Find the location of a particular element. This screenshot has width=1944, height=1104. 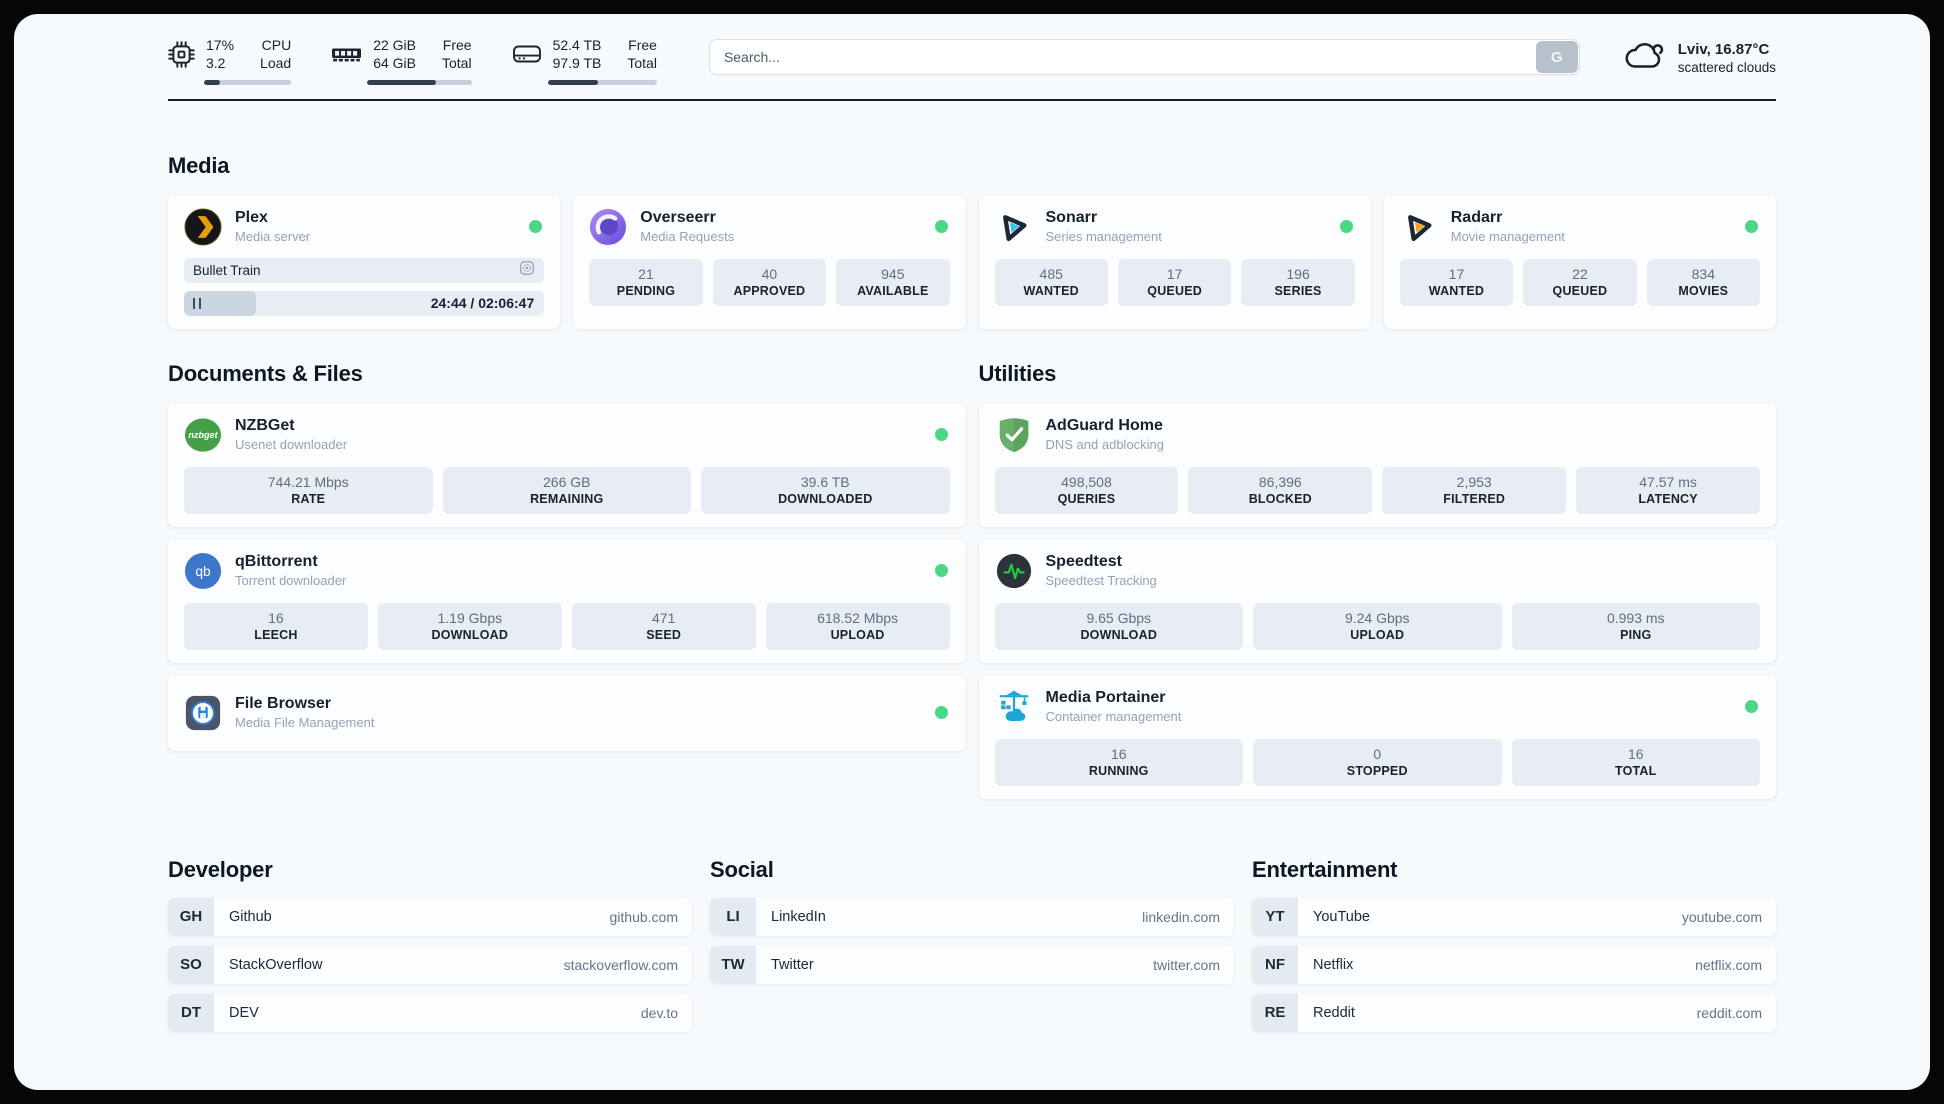

stat-seed: 471 SEED is located at coordinates (663, 626).